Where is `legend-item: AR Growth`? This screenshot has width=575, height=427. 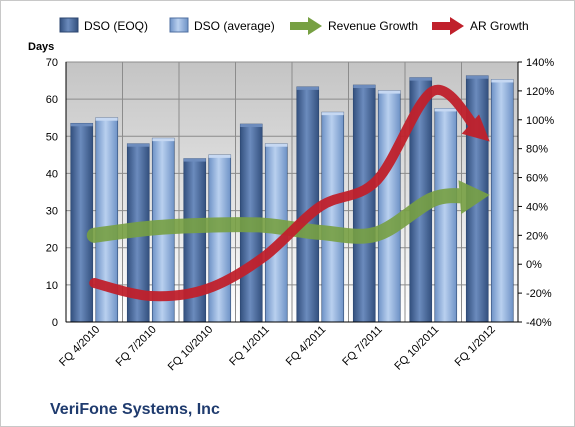
legend-item: AR Growth is located at coordinates (480, 26).